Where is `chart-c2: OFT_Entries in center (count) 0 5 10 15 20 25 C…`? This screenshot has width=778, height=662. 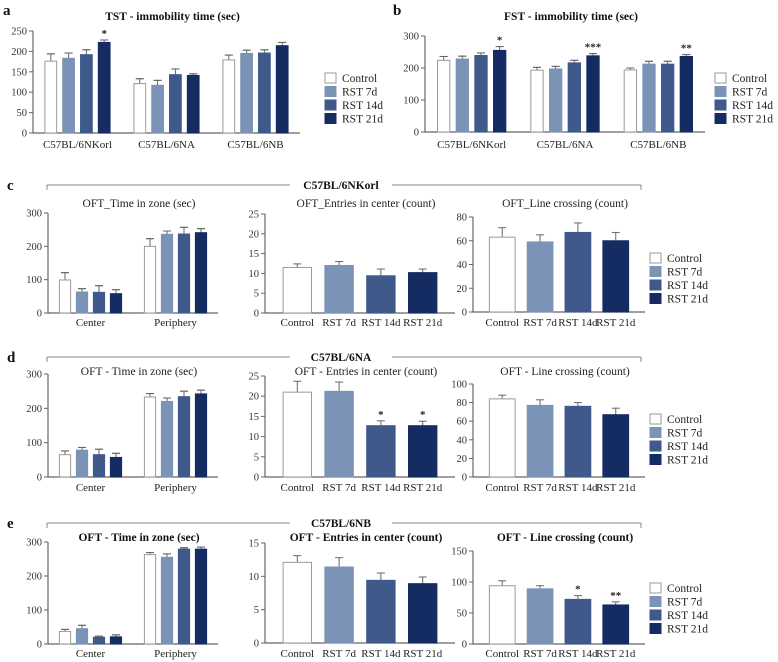
chart-c2: OFT_Entries in center (count) 0 5 10 15 20 25 C… is located at coordinates (352, 263).